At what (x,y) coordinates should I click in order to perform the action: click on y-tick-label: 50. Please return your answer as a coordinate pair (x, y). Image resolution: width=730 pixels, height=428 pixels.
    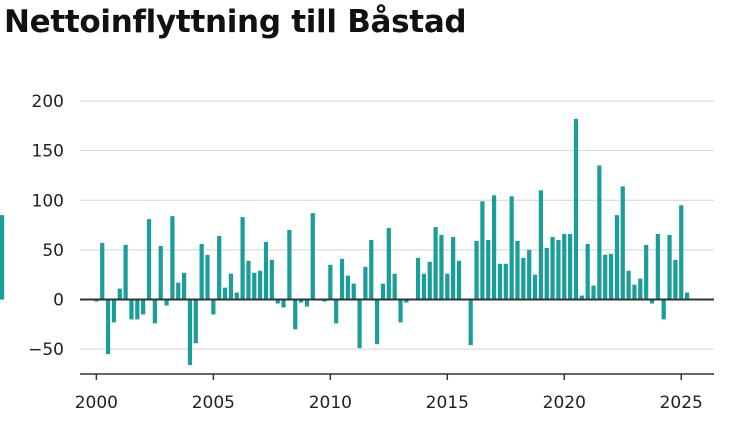
    Looking at the image, I should click on (53, 251).